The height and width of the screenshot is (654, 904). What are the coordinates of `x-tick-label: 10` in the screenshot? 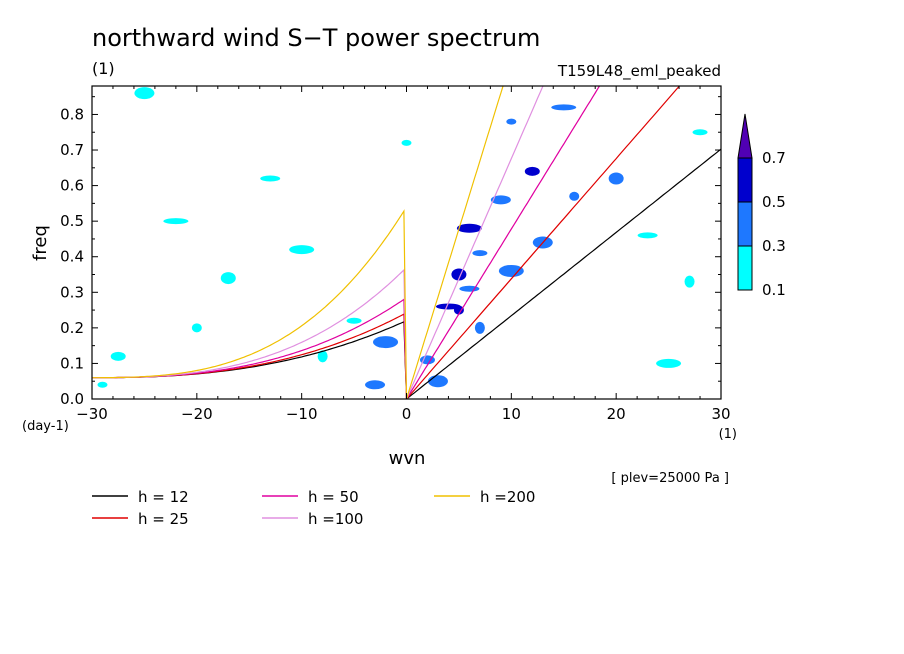 It's located at (511, 414).